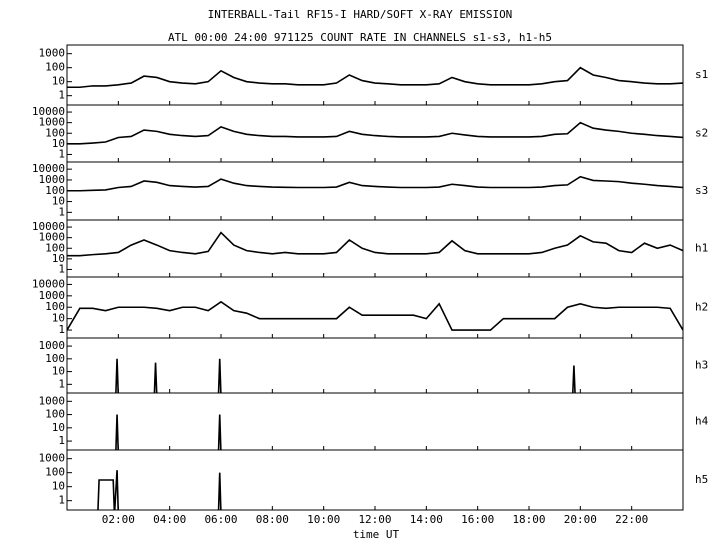 This screenshot has height=550, width=720. What do you see at coordinates (580, 519) in the screenshot?
I see `x-tick-label: 20:00` at bounding box center [580, 519].